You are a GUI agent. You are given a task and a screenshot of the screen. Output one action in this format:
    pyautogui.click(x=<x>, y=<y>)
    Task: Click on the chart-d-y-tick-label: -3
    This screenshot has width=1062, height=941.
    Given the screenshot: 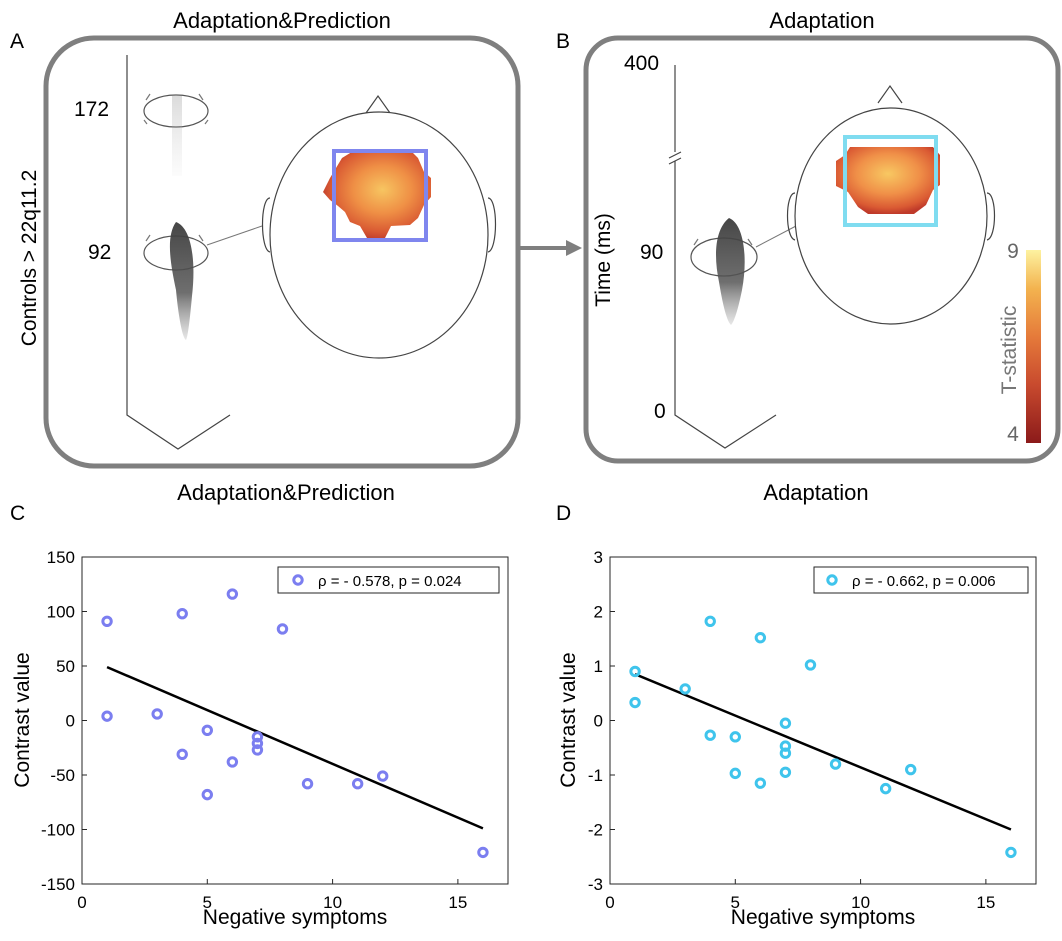 What is the action you would take?
    pyautogui.click(x=595, y=884)
    